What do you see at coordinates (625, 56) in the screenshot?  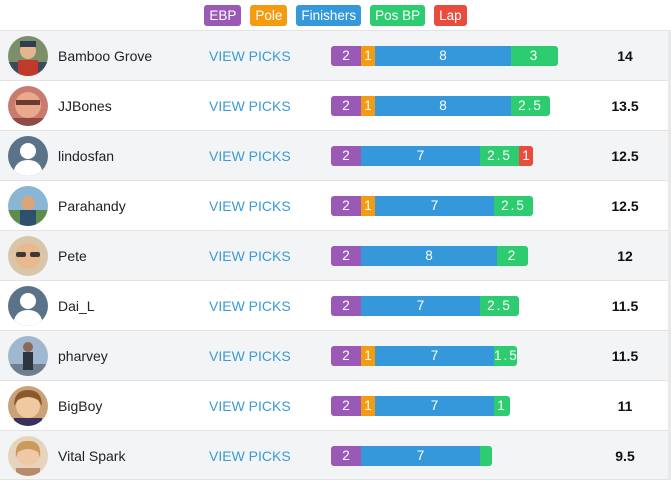 I see `total-points: 14` at bounding box center [625, 56].